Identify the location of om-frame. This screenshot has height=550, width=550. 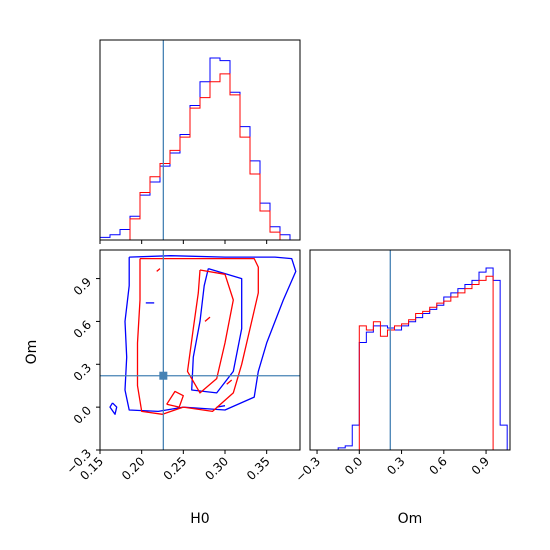
(410, 350).